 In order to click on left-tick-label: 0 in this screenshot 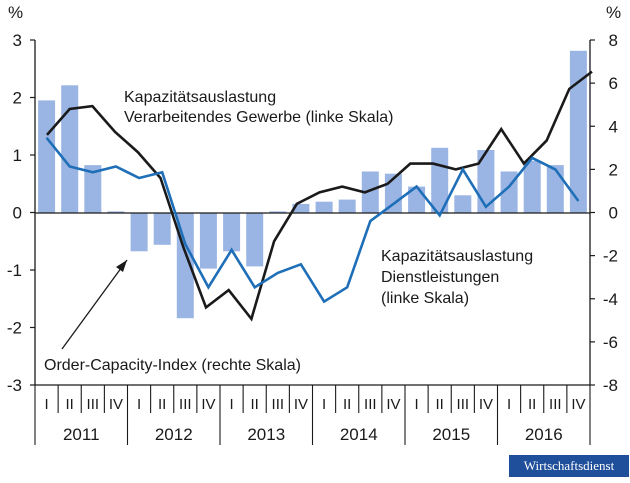, I will do `click(17, 213)`.